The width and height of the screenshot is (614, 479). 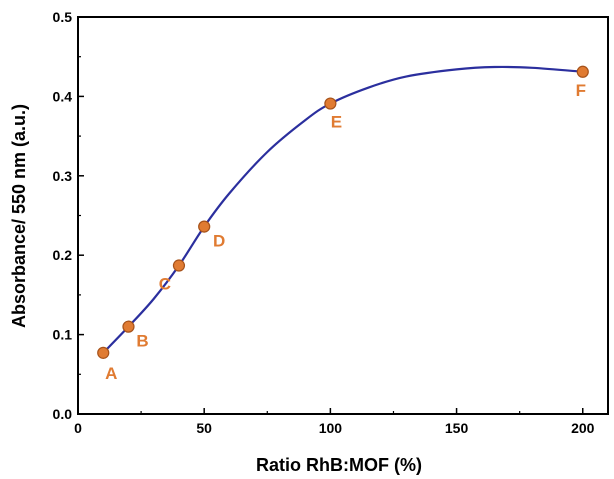 I want to click on point-label-c: C, so click(x=165, y=284).